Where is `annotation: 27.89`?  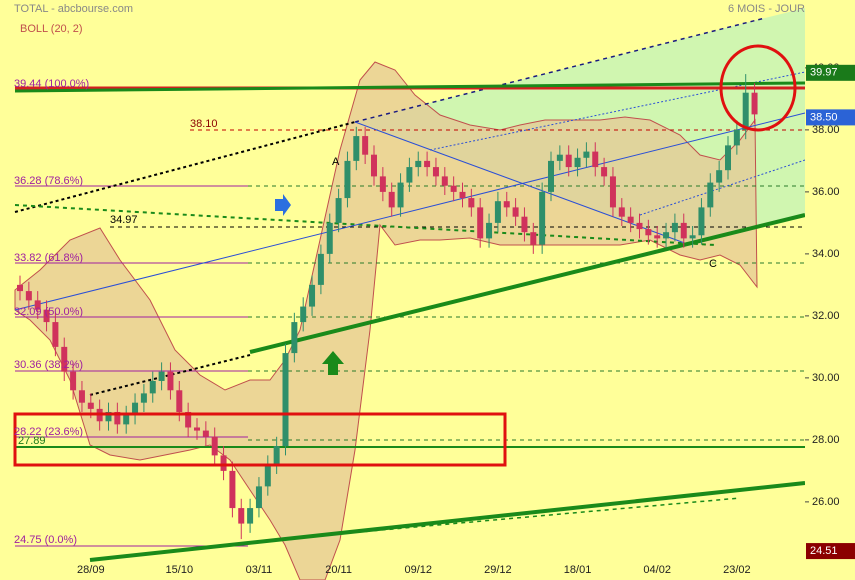 annotation: 27.89 is located at coordinates (32, 441).